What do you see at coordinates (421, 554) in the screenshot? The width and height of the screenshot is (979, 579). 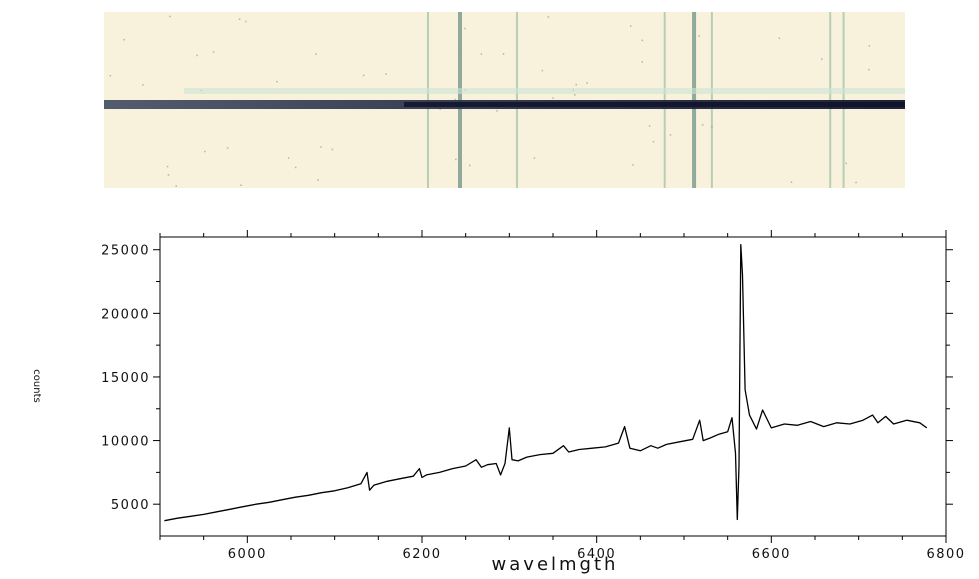 I see `x-tick-label: 6200` at bounding box center [421, 554].